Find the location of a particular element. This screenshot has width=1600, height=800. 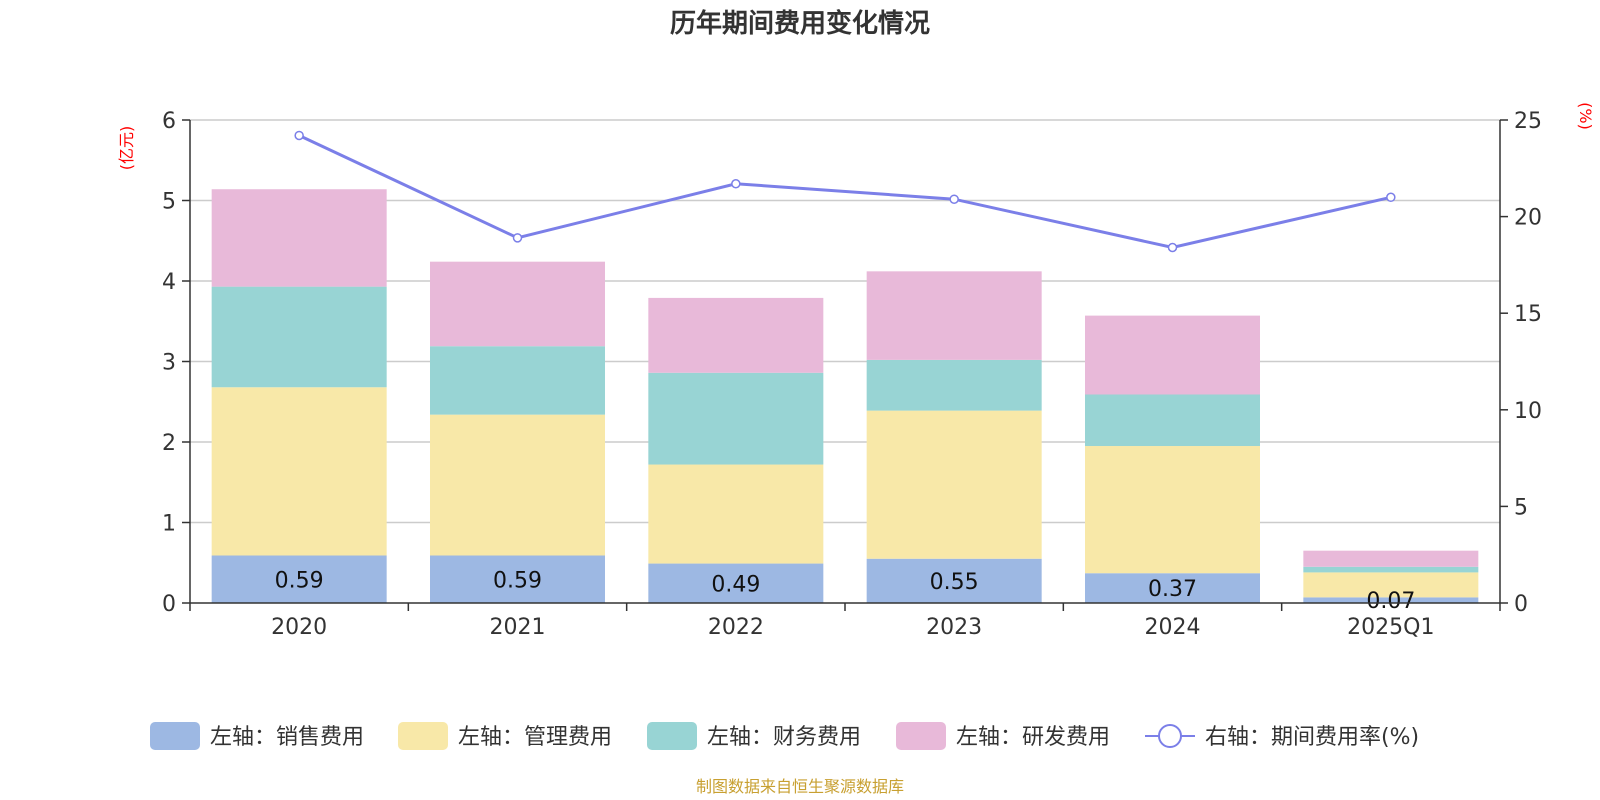

right-axis-tick-label: 0 is located at coordinates (1521, 604).